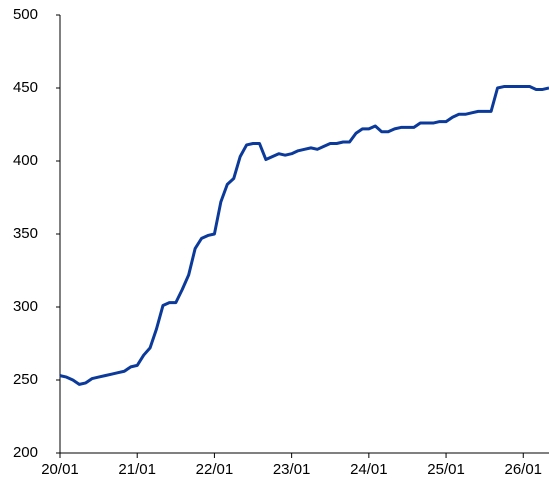  Describe the element at coordinates (25, 14) in the screenshot. I see `y-tick-label: 500` at that location.